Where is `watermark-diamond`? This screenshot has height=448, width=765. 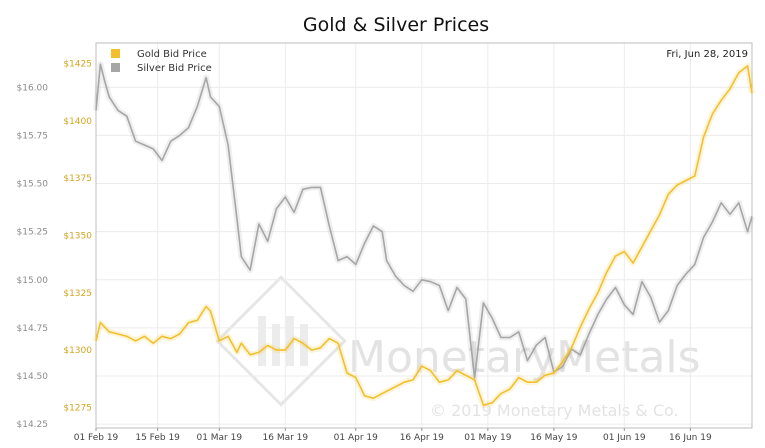
watermark-diamond is located at coordinates (281, 341).